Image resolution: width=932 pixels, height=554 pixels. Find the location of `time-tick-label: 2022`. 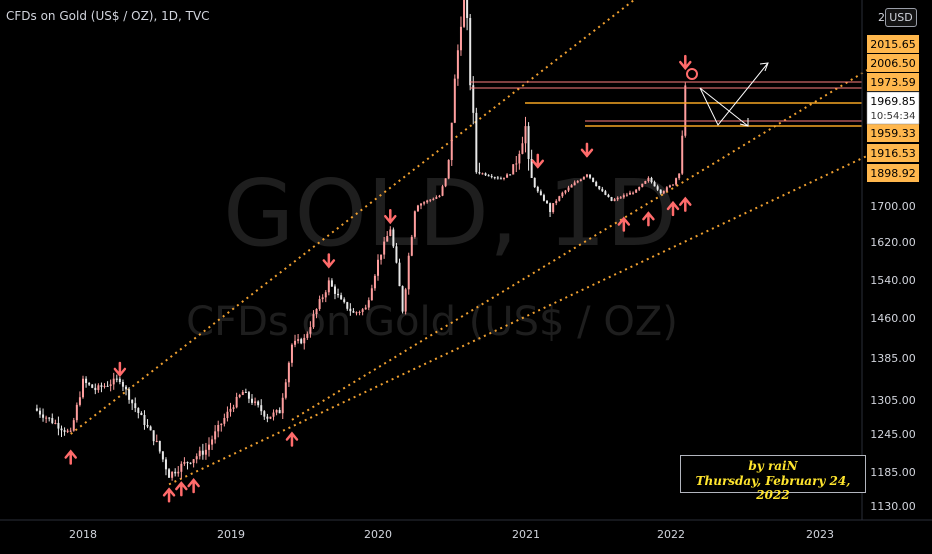

time-tick-label: 2022 is located at coordinates (671, 534).